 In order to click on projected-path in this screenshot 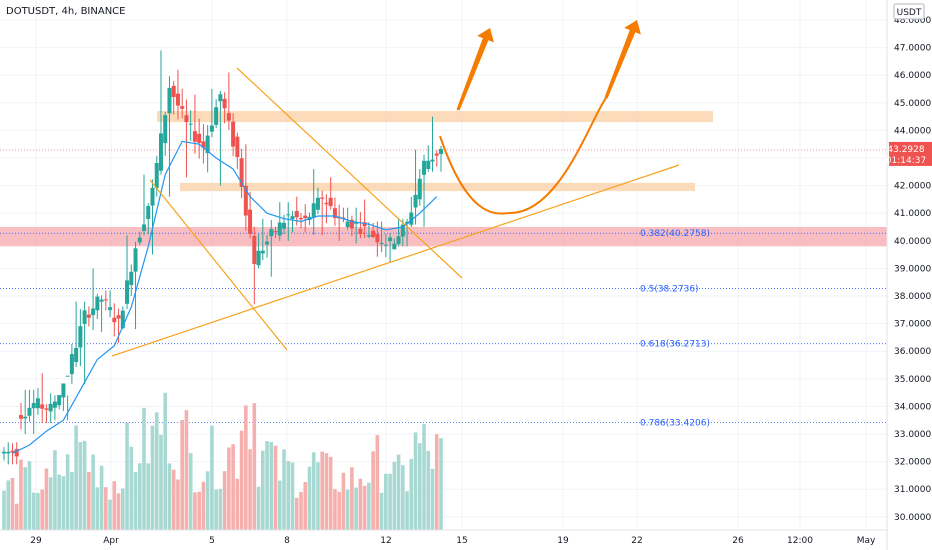, I will do `click(523, 156)`.